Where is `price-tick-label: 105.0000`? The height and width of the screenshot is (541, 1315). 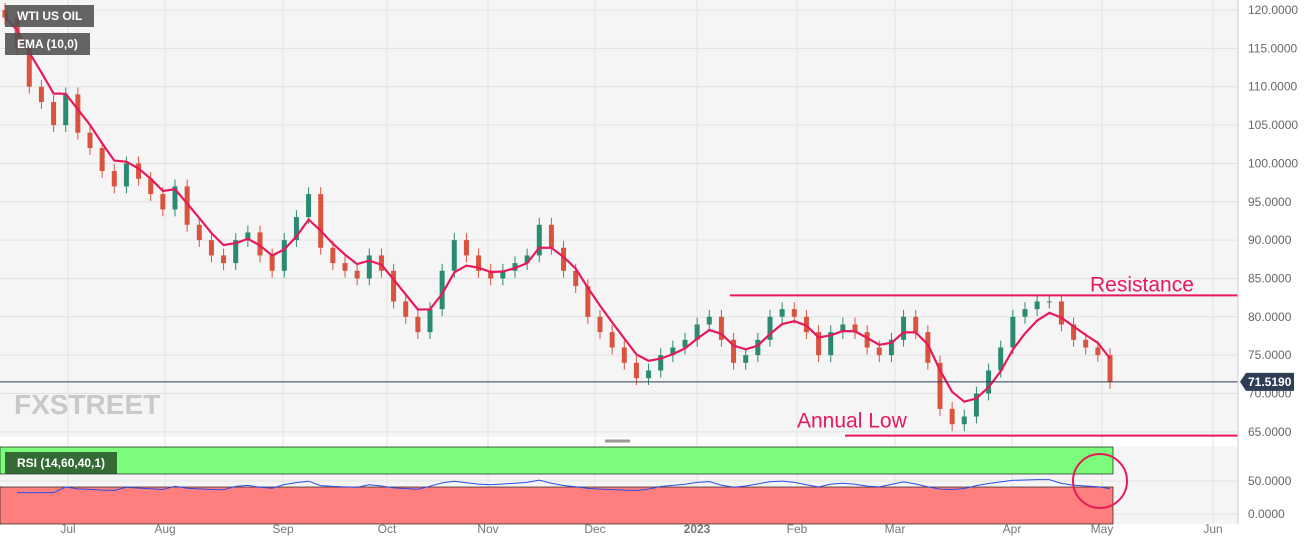
price-tick-label: 105.0000 is located at coordinates (1273, 125).